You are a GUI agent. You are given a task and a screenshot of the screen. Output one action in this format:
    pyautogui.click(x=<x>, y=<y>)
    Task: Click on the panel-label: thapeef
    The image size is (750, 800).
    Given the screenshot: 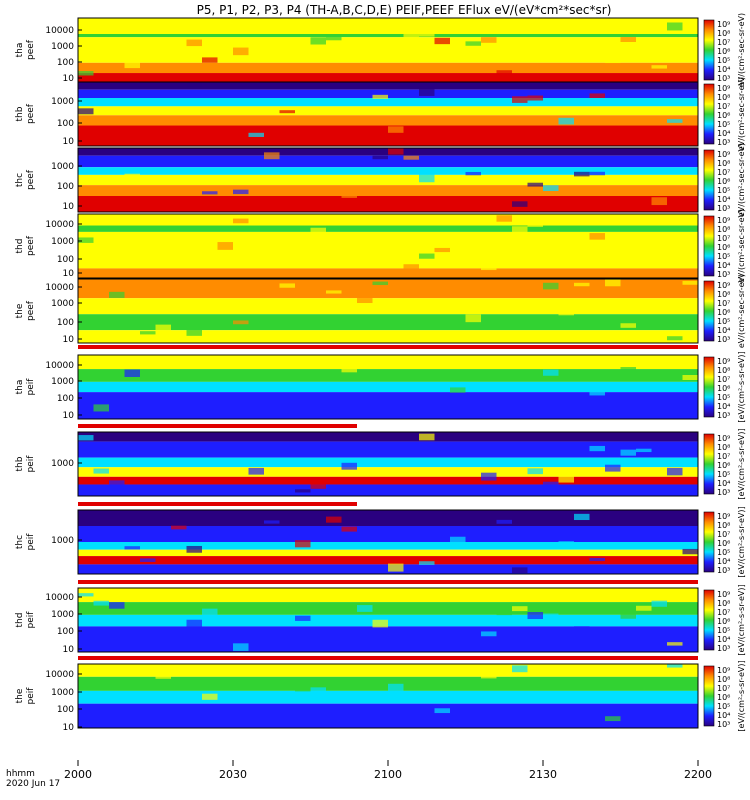 What is the action you would take?
    pyautogui.click(x=25, y=49)
    